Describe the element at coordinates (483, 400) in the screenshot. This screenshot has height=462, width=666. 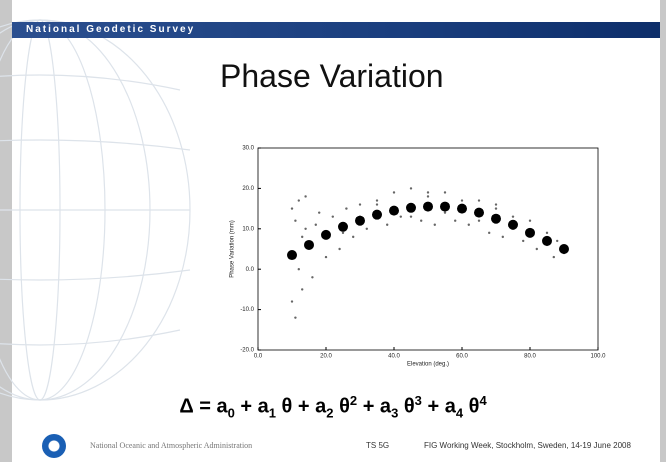
I see `eq-sup: 4` at that location.